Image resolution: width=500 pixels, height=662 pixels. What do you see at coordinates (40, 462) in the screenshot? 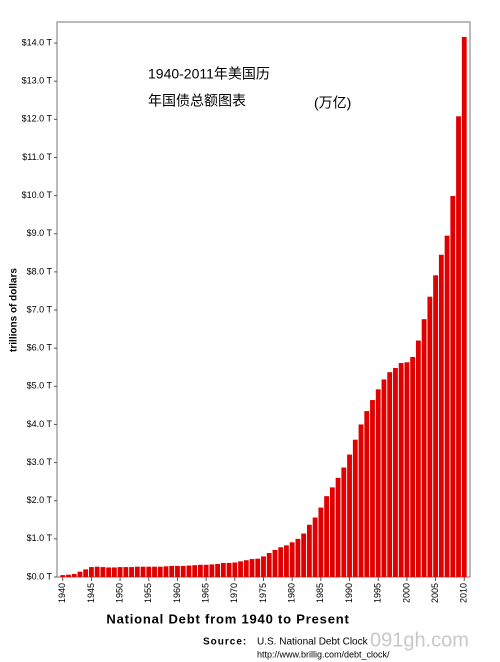
I see `y-tick-label: $3.0 T` at bounding box center [40, 462].